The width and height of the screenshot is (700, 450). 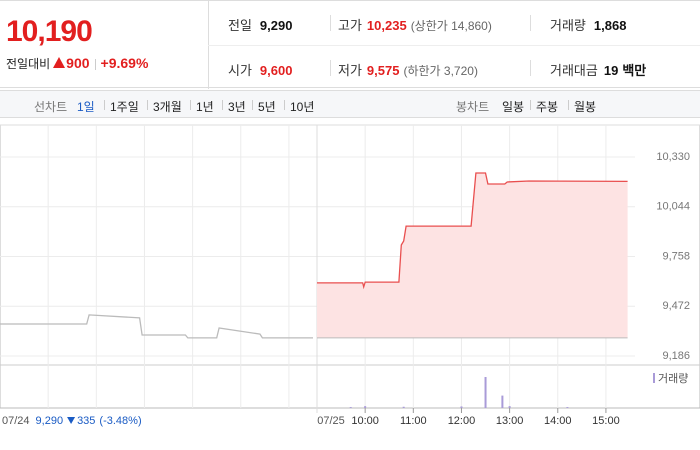 What do you see at coordinates (654, 378) in the screenshot?
I see `volume-legend-icon` at bounding box center [654, 378].